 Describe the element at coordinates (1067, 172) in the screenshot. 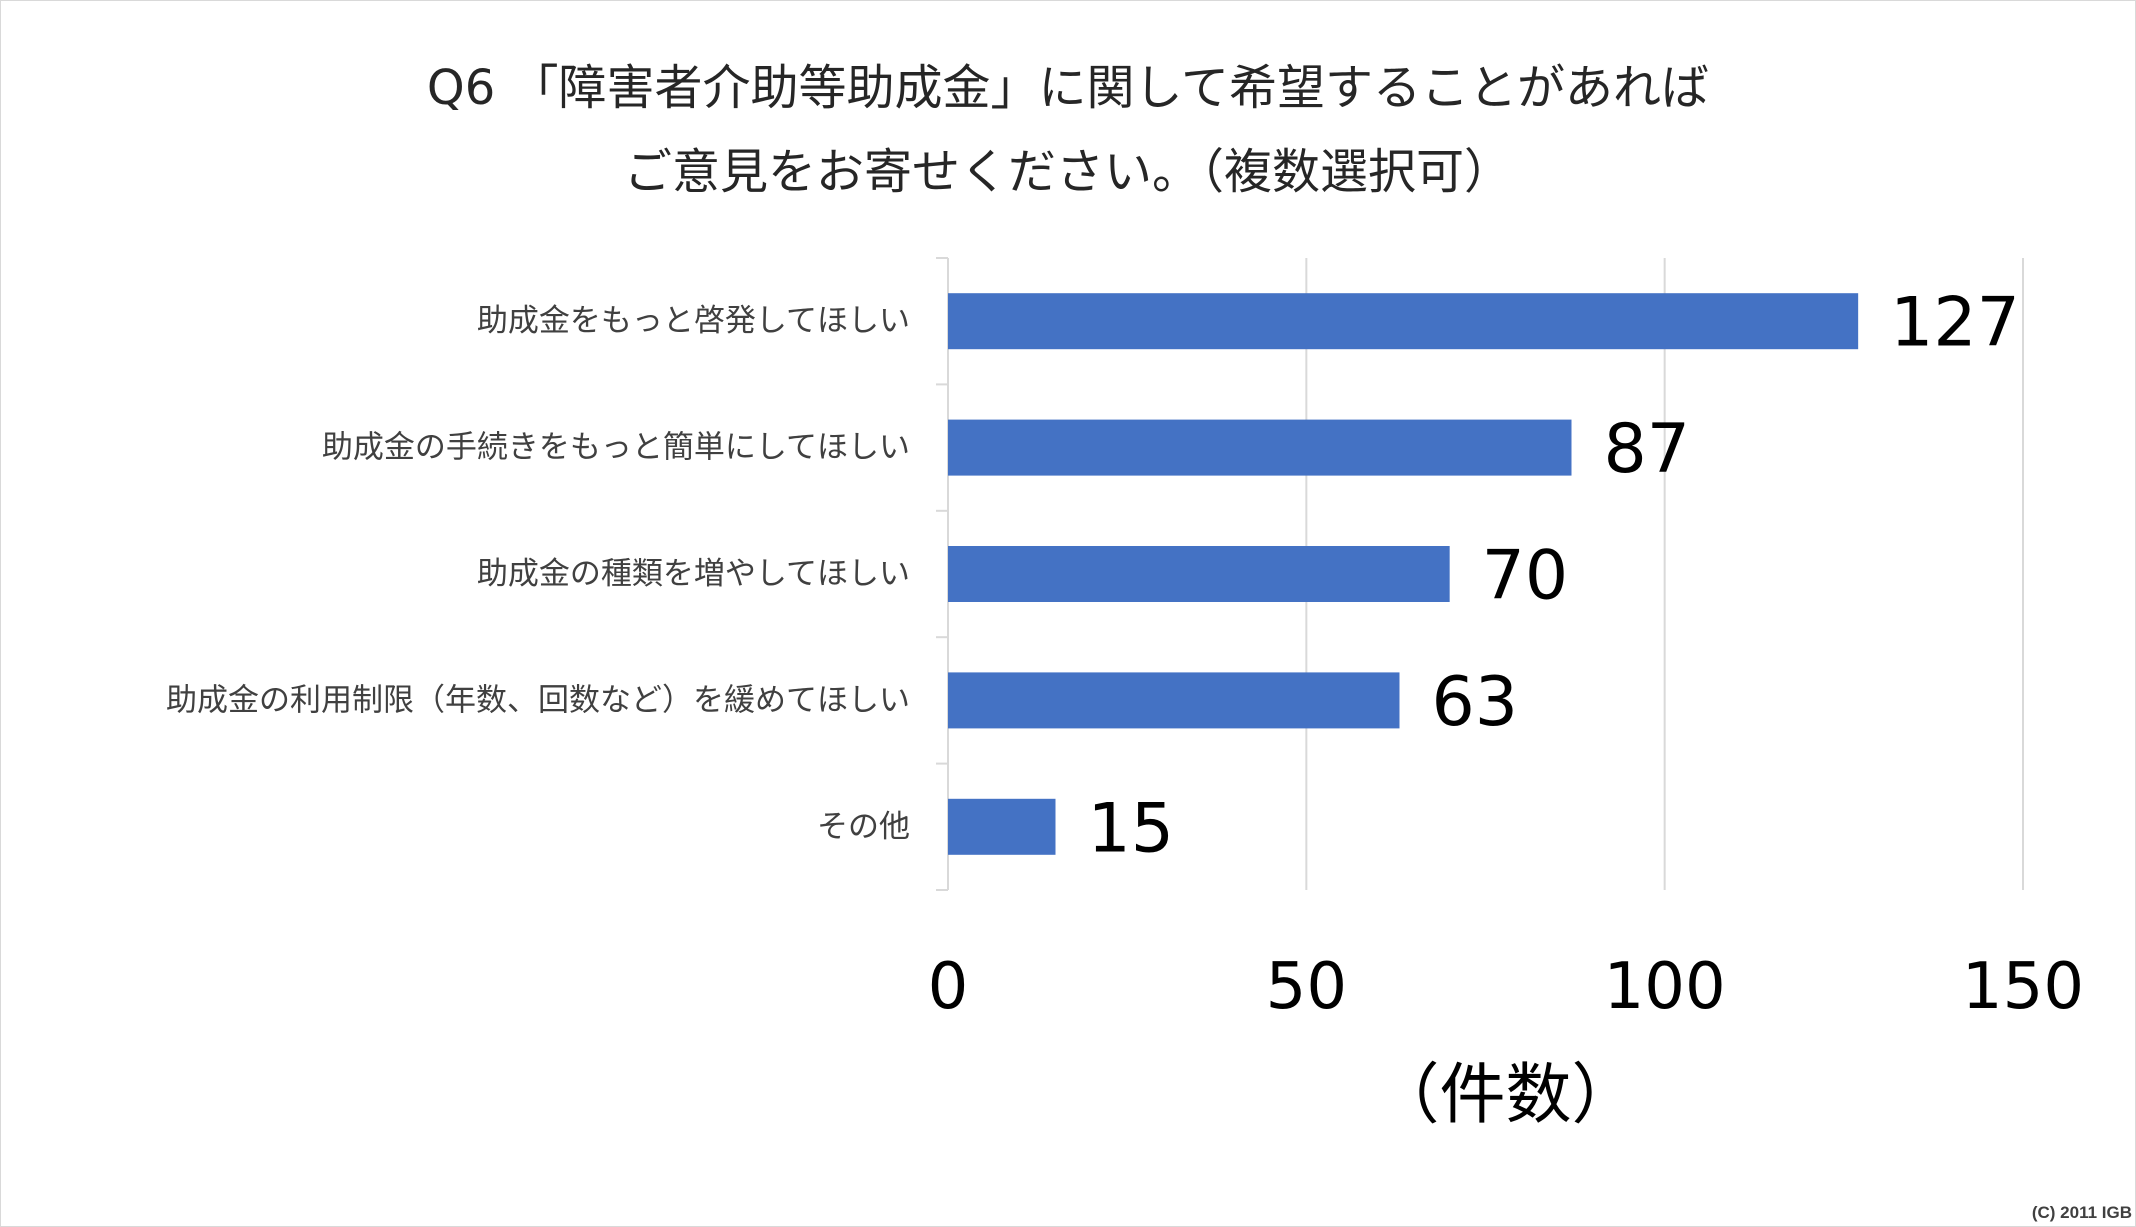

I see `chart-title-line-2: ご意見をお寄せください。（複数選択可）` at that location.